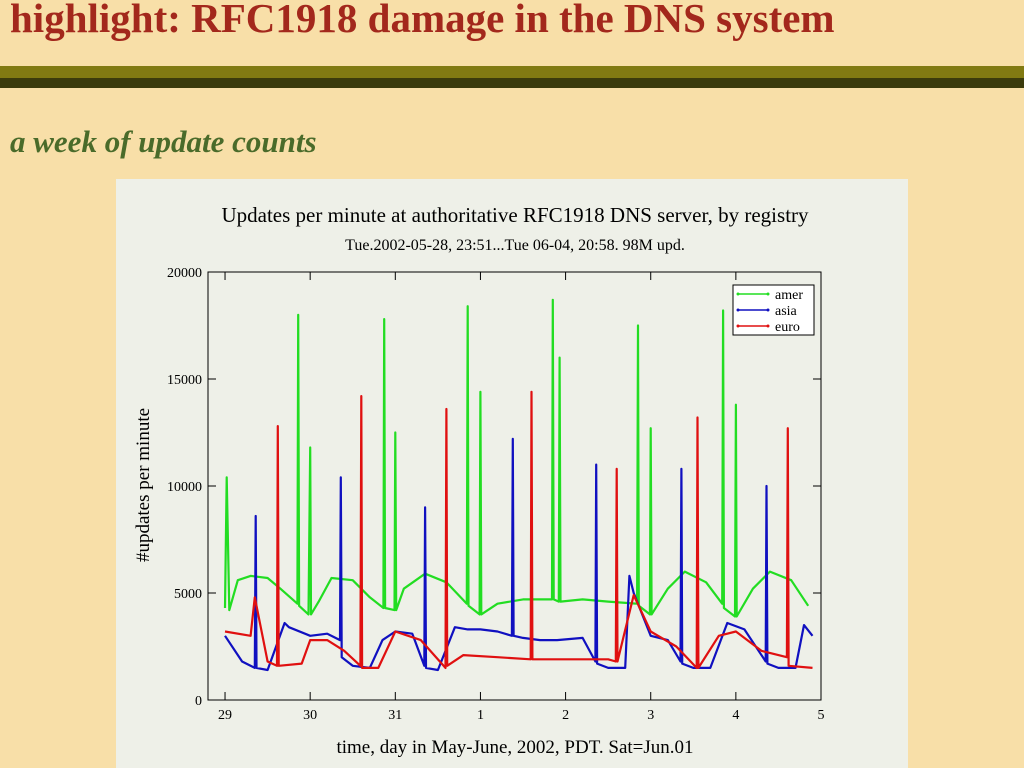 This screenshot has width=1024, height=768. Describe the element at coordinates (143, 485) in the screenshot. I see `y-axis-label: #updates per minute` at that location.